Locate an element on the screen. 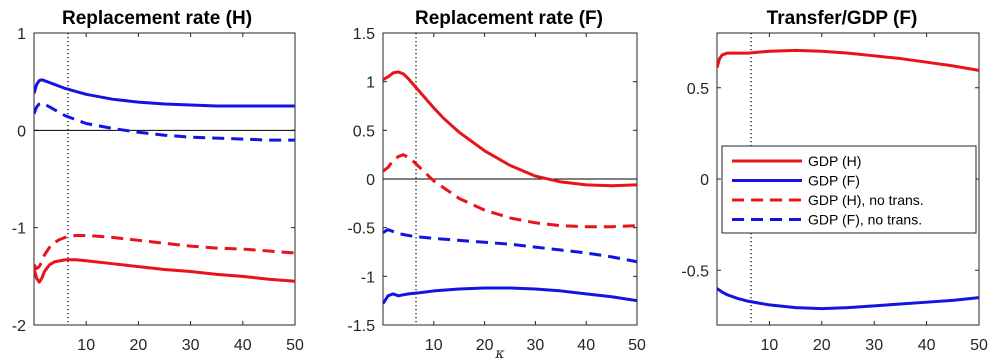 This screenshot has width=992, height=362. kappa-label: κ is located at coordinates (499, 354).